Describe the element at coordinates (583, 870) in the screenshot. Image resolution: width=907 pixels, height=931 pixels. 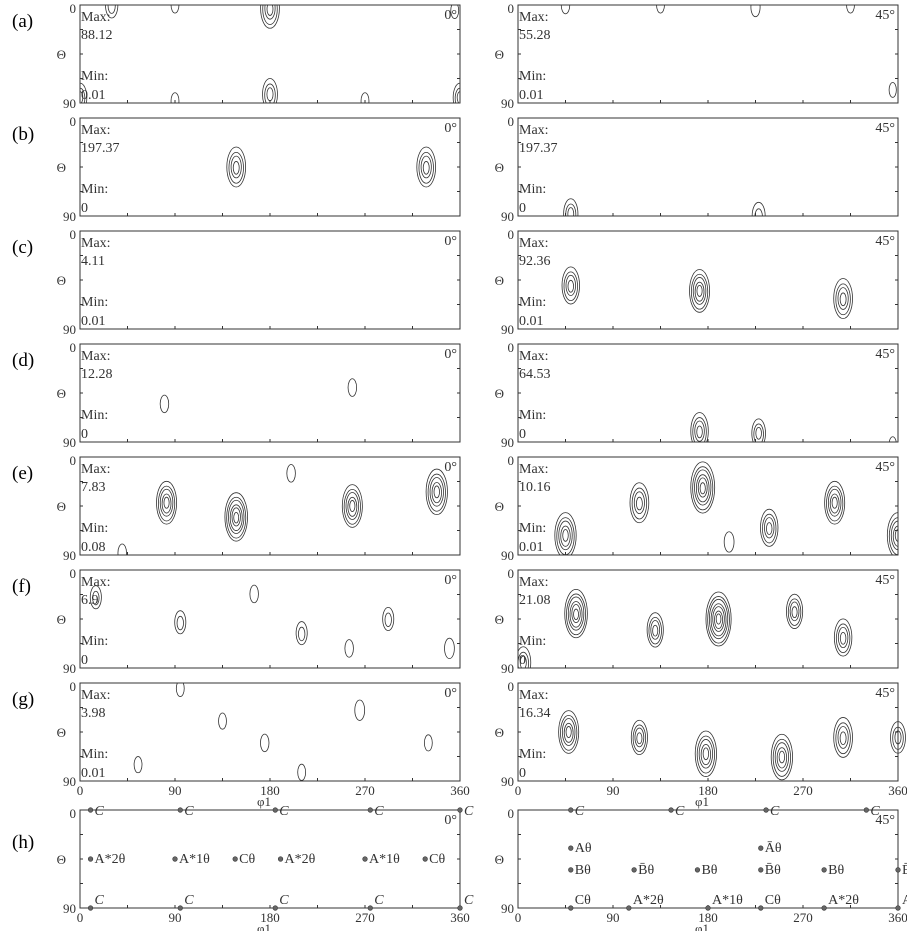
I see `orientation-label: Bθ` at that location.